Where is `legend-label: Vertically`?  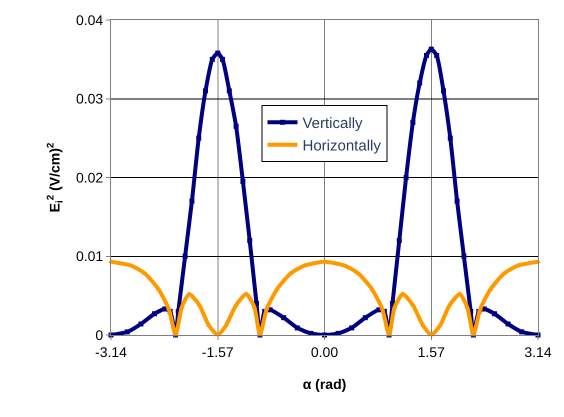
legend-label: Vertically is located at coordinates (333, 123).